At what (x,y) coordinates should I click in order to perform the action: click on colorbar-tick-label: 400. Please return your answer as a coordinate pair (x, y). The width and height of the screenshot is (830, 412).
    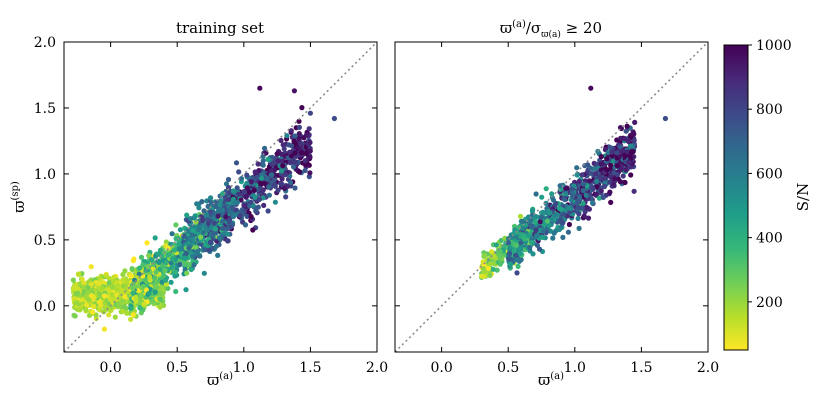
    Looking at the image, I should click on (769, 239).